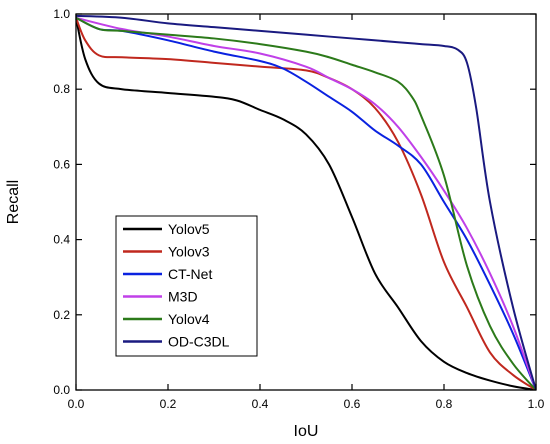  What do you see at coordinates (13, 202) in the screenshot?
I see `y-axis-title: Recall` at bounding box center [13, 202].